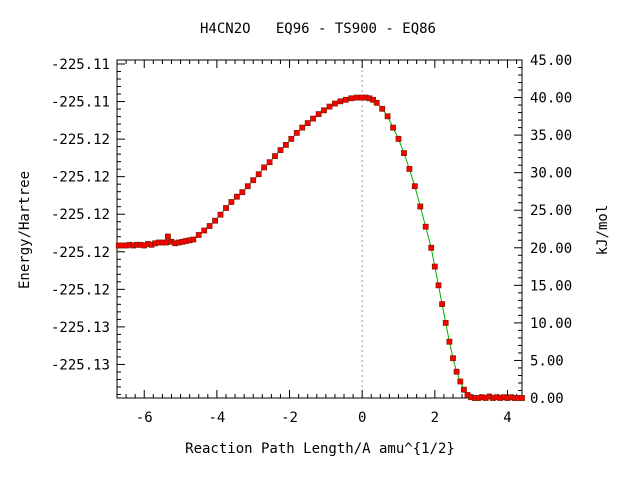  Describe the element at coordinates (25, 230) in the screenshot. I see `y-axis-label: Energy/Hartree` at that location.